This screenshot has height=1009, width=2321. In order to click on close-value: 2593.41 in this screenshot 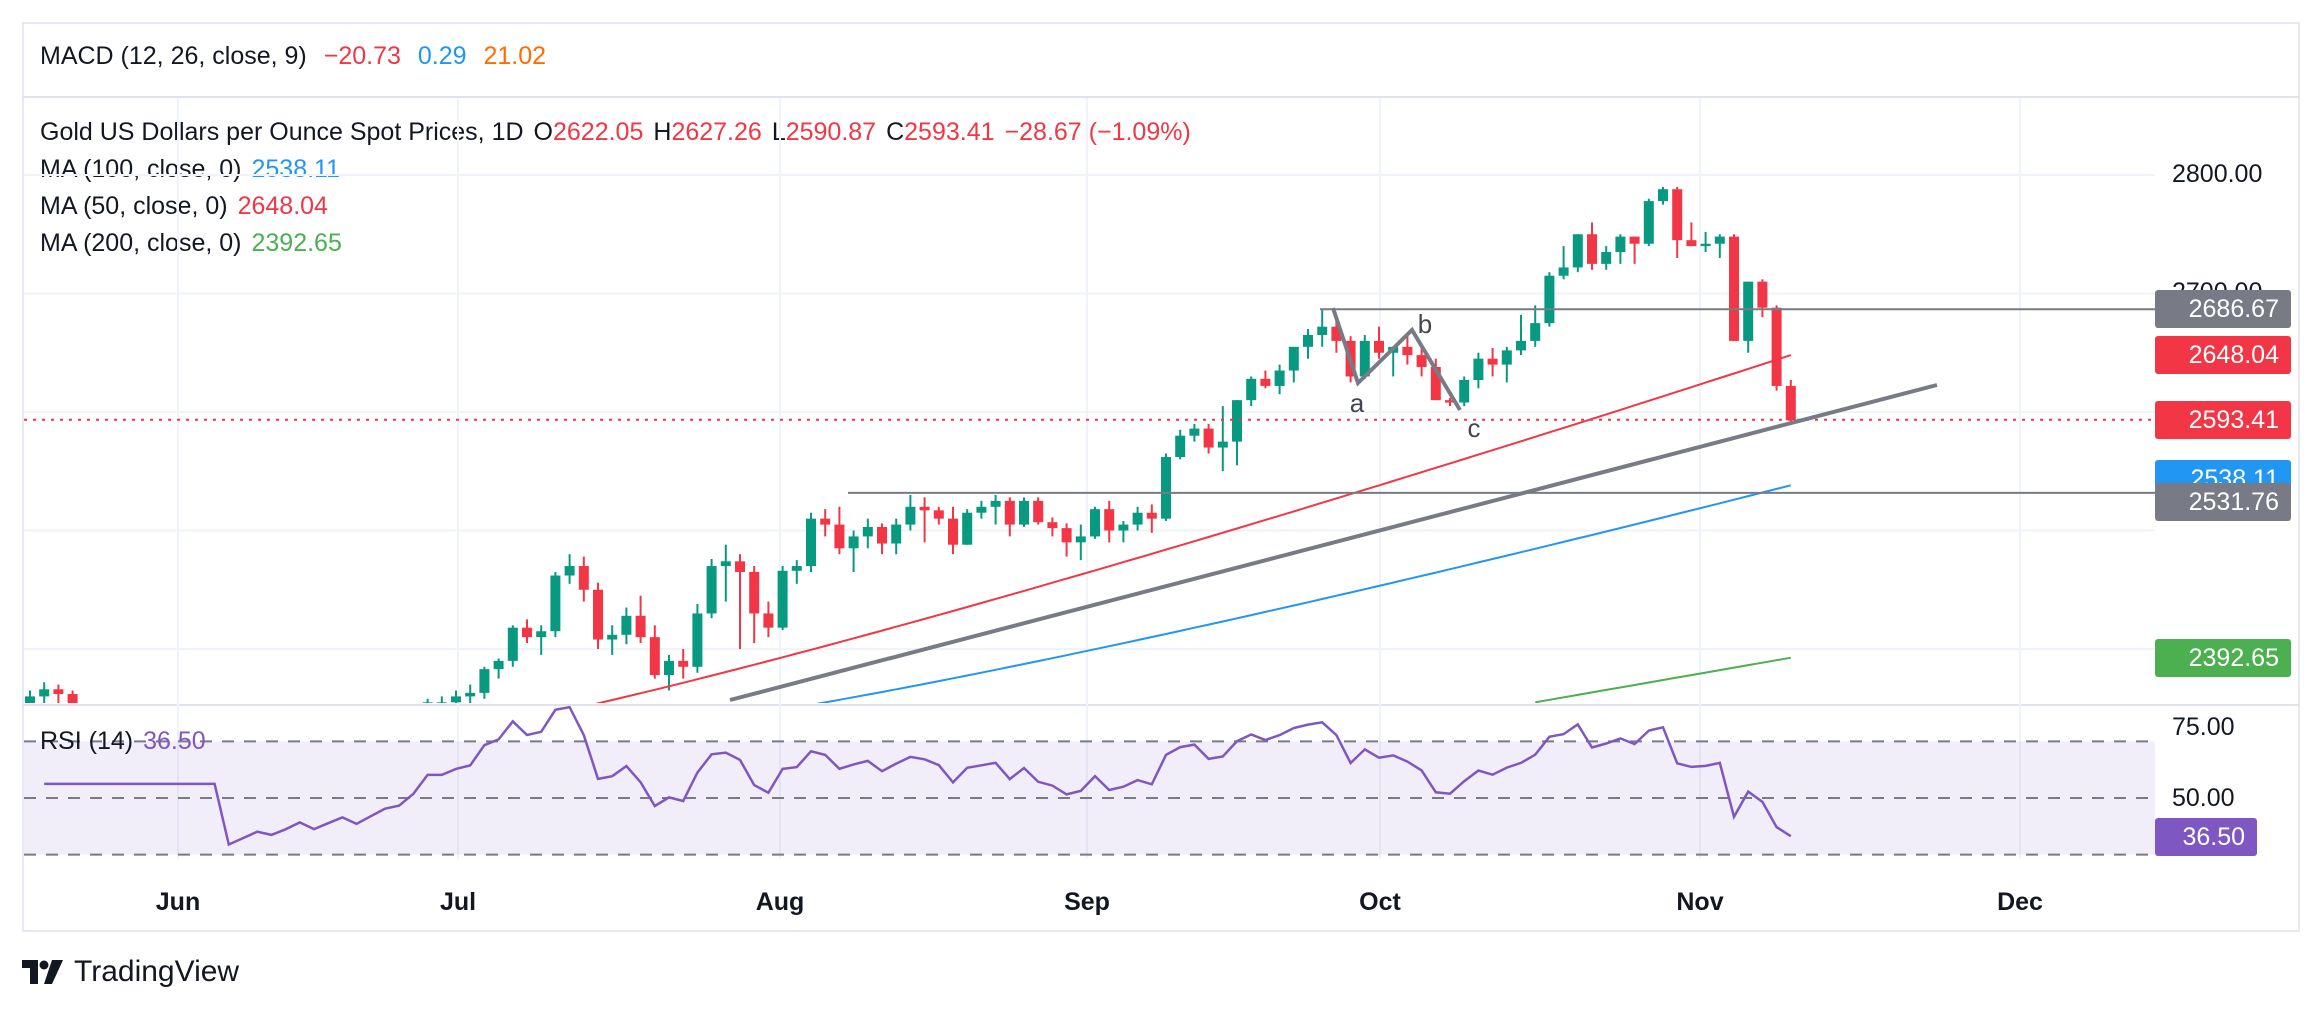, I will do `click(949, 132)`.